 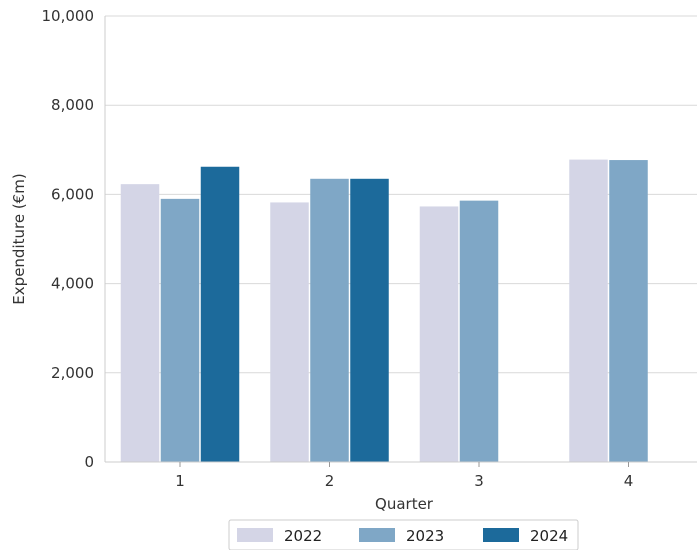 What do you see at coordinates (377, 535) in the screenshot?
I see `legend-swatch-2023` at bounding box center [377, 535].